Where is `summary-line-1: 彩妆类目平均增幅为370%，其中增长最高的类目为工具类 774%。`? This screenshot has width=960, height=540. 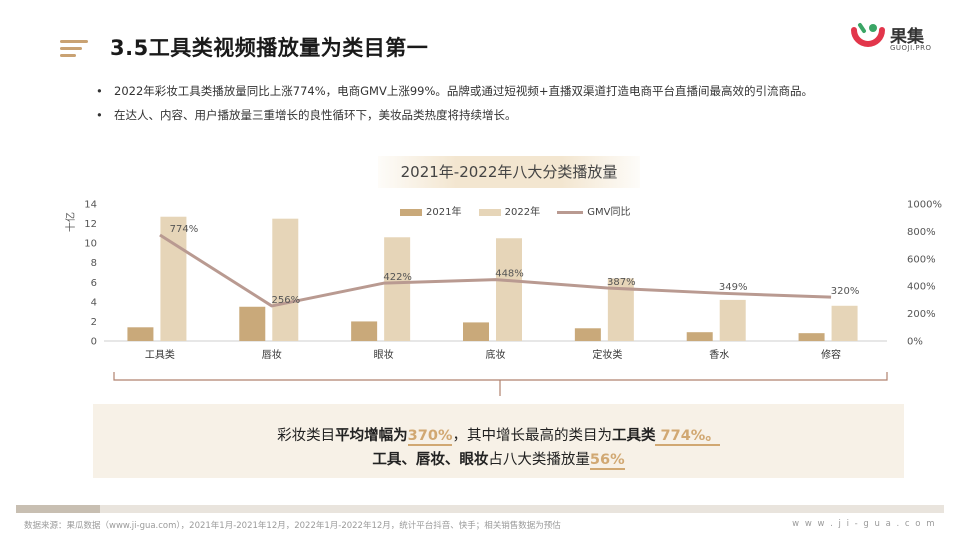
summary-line-1: 彩妆类目平均增幅为370%，其中增长最高的类目为工具类 774%。 is located at coordinates (498, 435).